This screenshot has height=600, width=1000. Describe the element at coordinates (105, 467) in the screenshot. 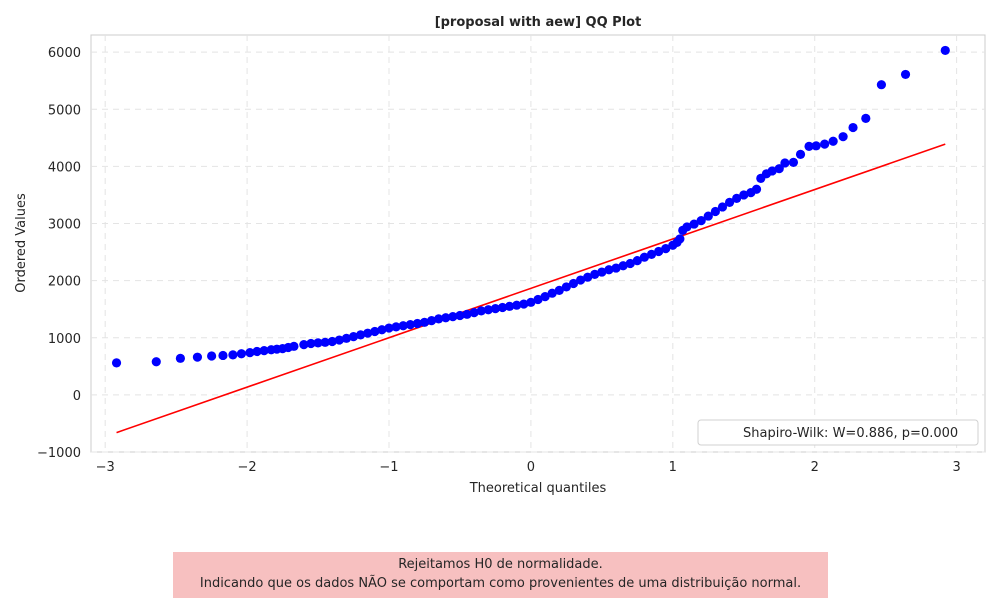

I see `x-tick-label: −3` at that location.